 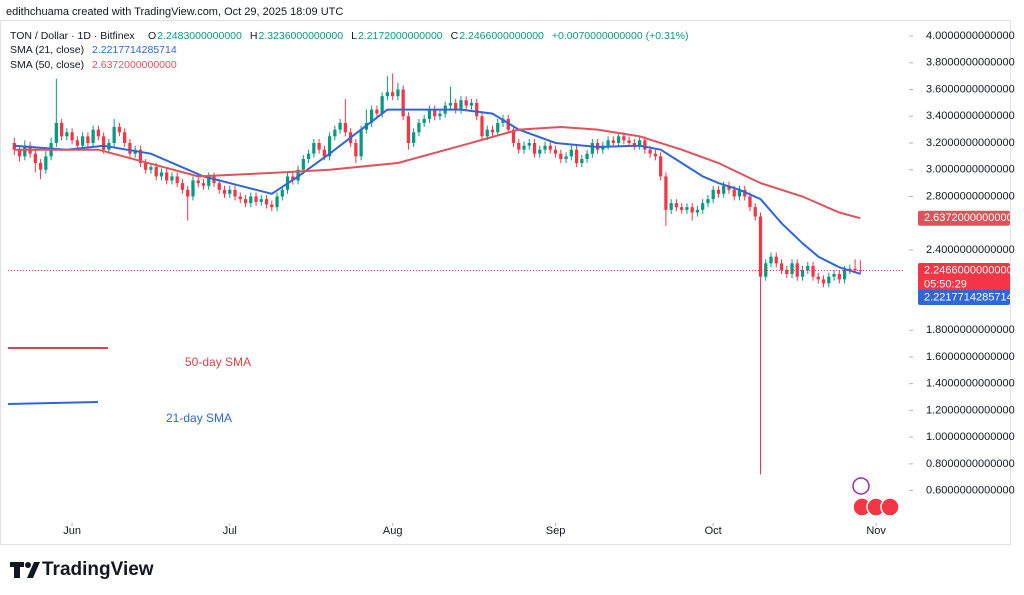 What do you see at coordinates (876, 497) in the screenshot?
I see `event-icons` at bounding box center [876, 497].